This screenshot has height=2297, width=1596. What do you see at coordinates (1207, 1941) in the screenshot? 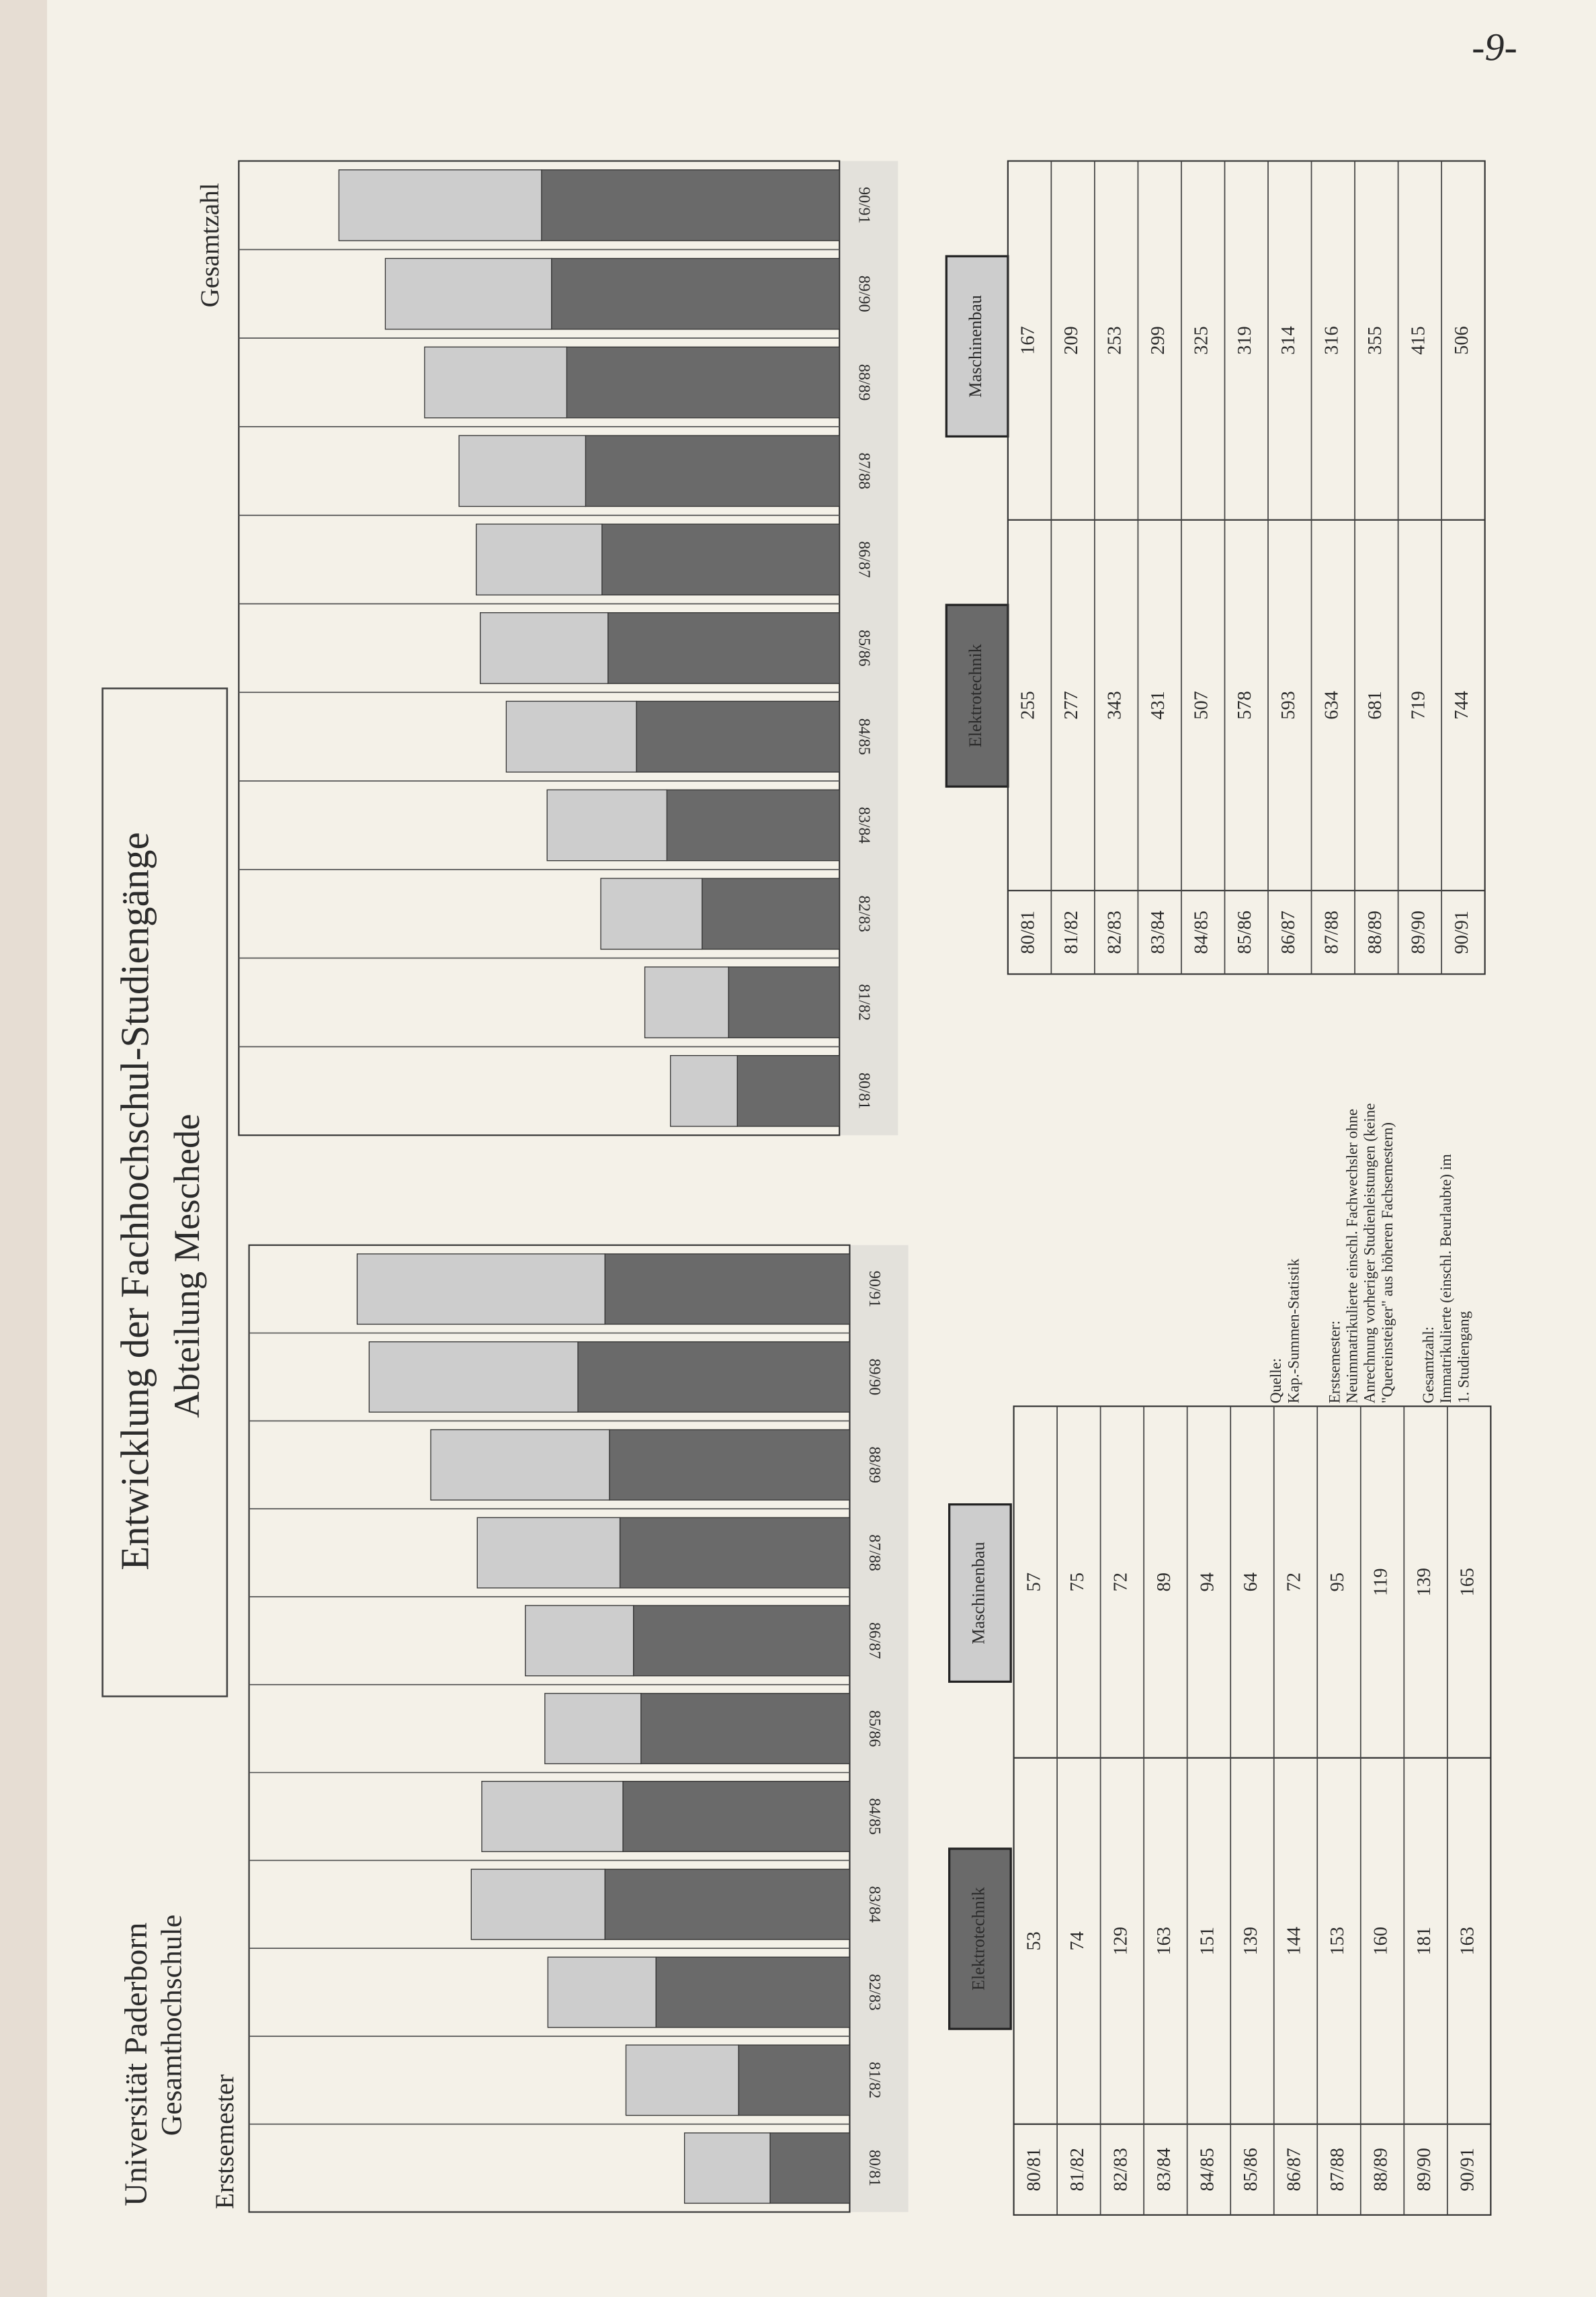
I see `table-value: 151` at bounding box center [1207, 1941].